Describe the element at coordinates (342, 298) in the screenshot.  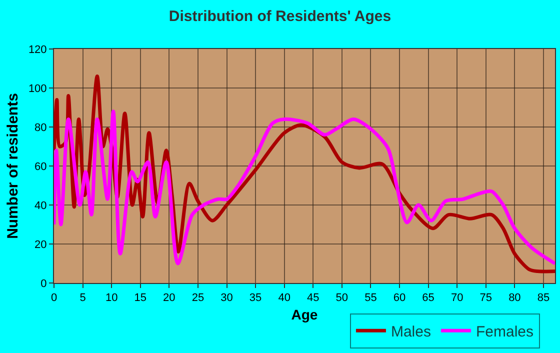
I see `x-tick-label: 50` at that location.